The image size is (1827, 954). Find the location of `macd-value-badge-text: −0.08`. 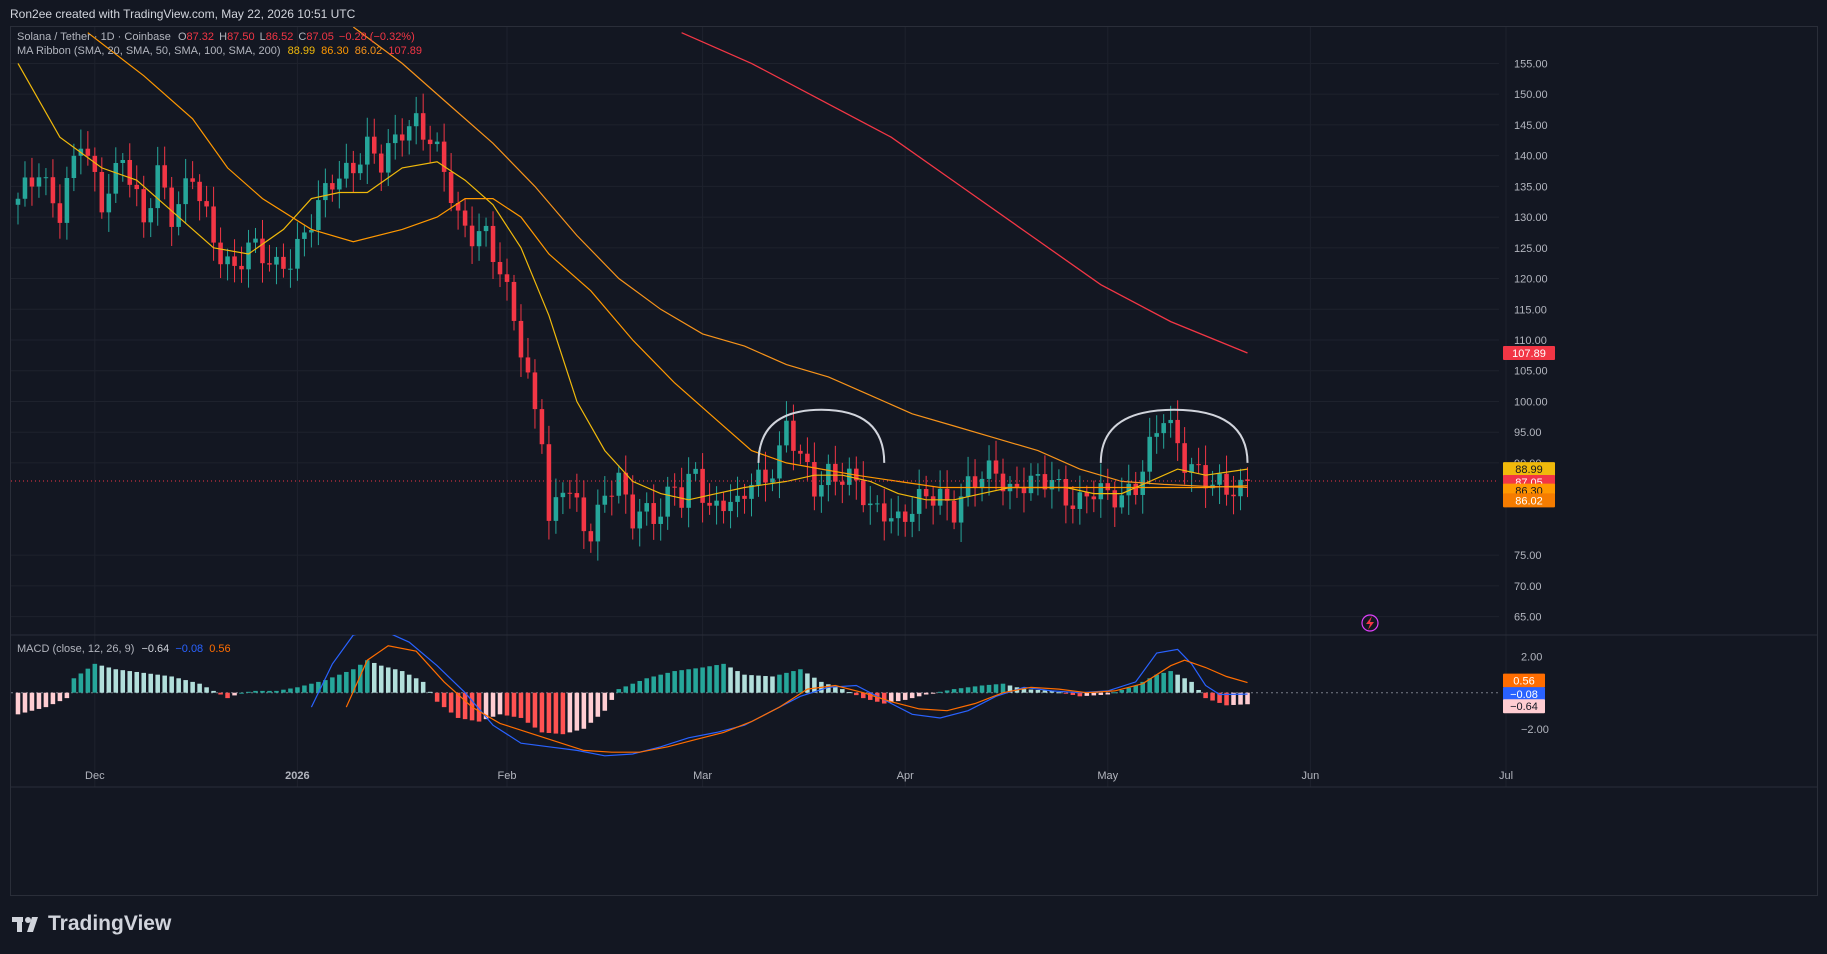

macd-value-badge-text: −0.08 is located at coordinates (1524, 695).